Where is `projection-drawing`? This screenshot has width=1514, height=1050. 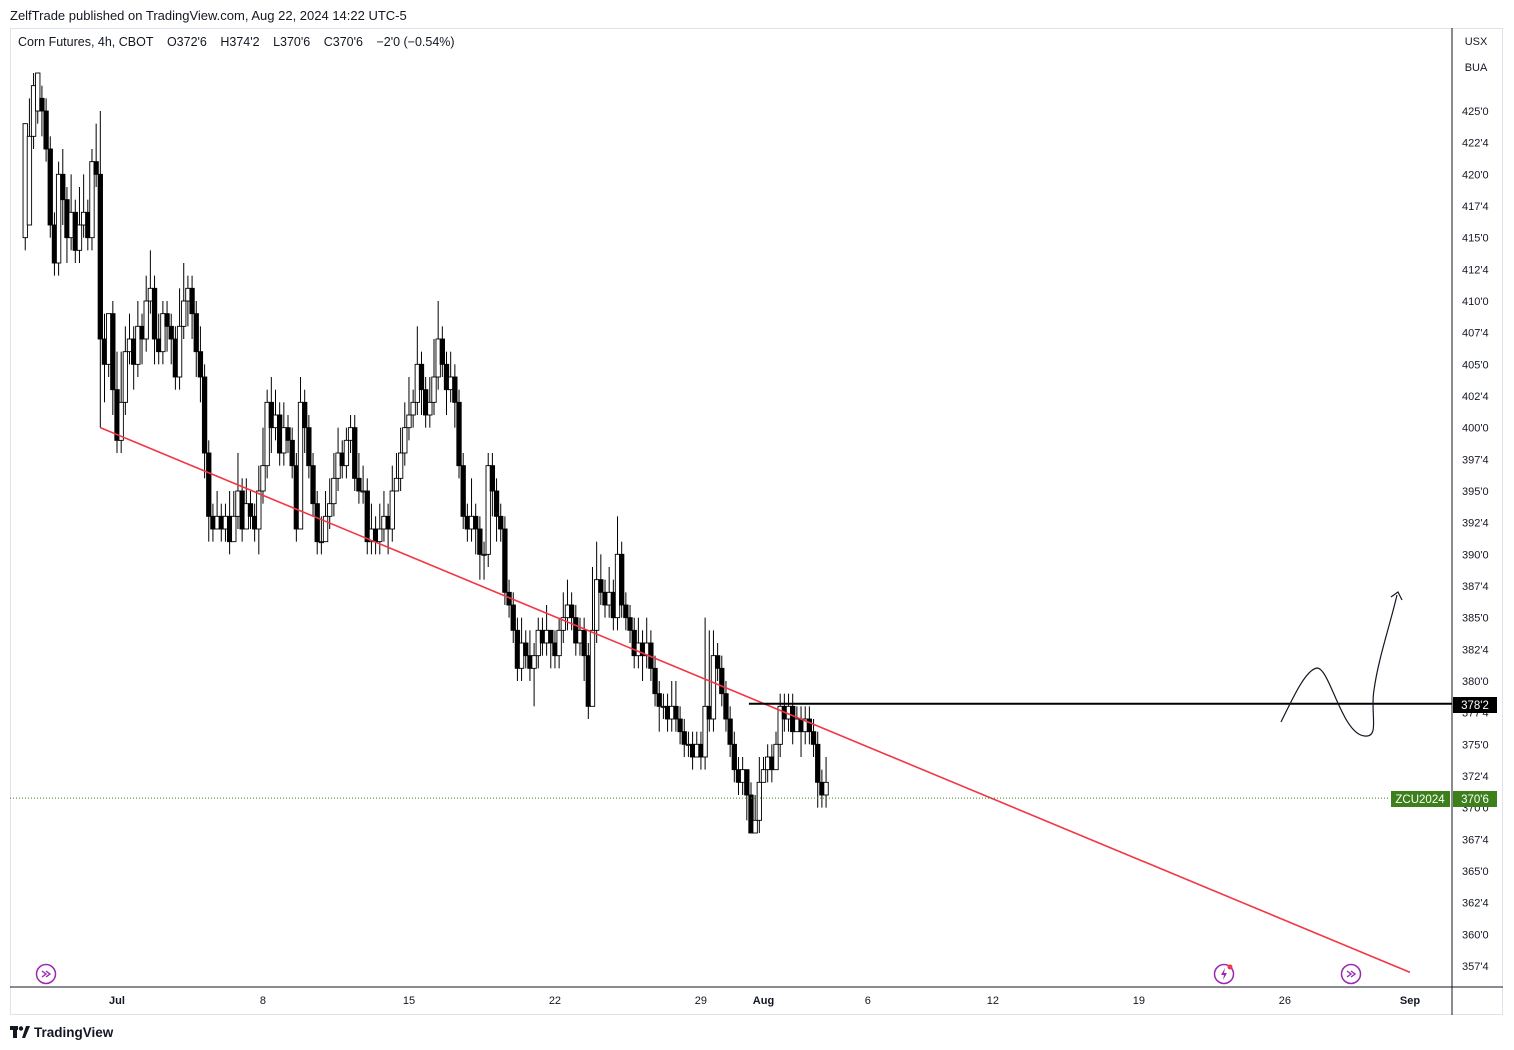
projection-drawing is located at coordinates (1339, 665).